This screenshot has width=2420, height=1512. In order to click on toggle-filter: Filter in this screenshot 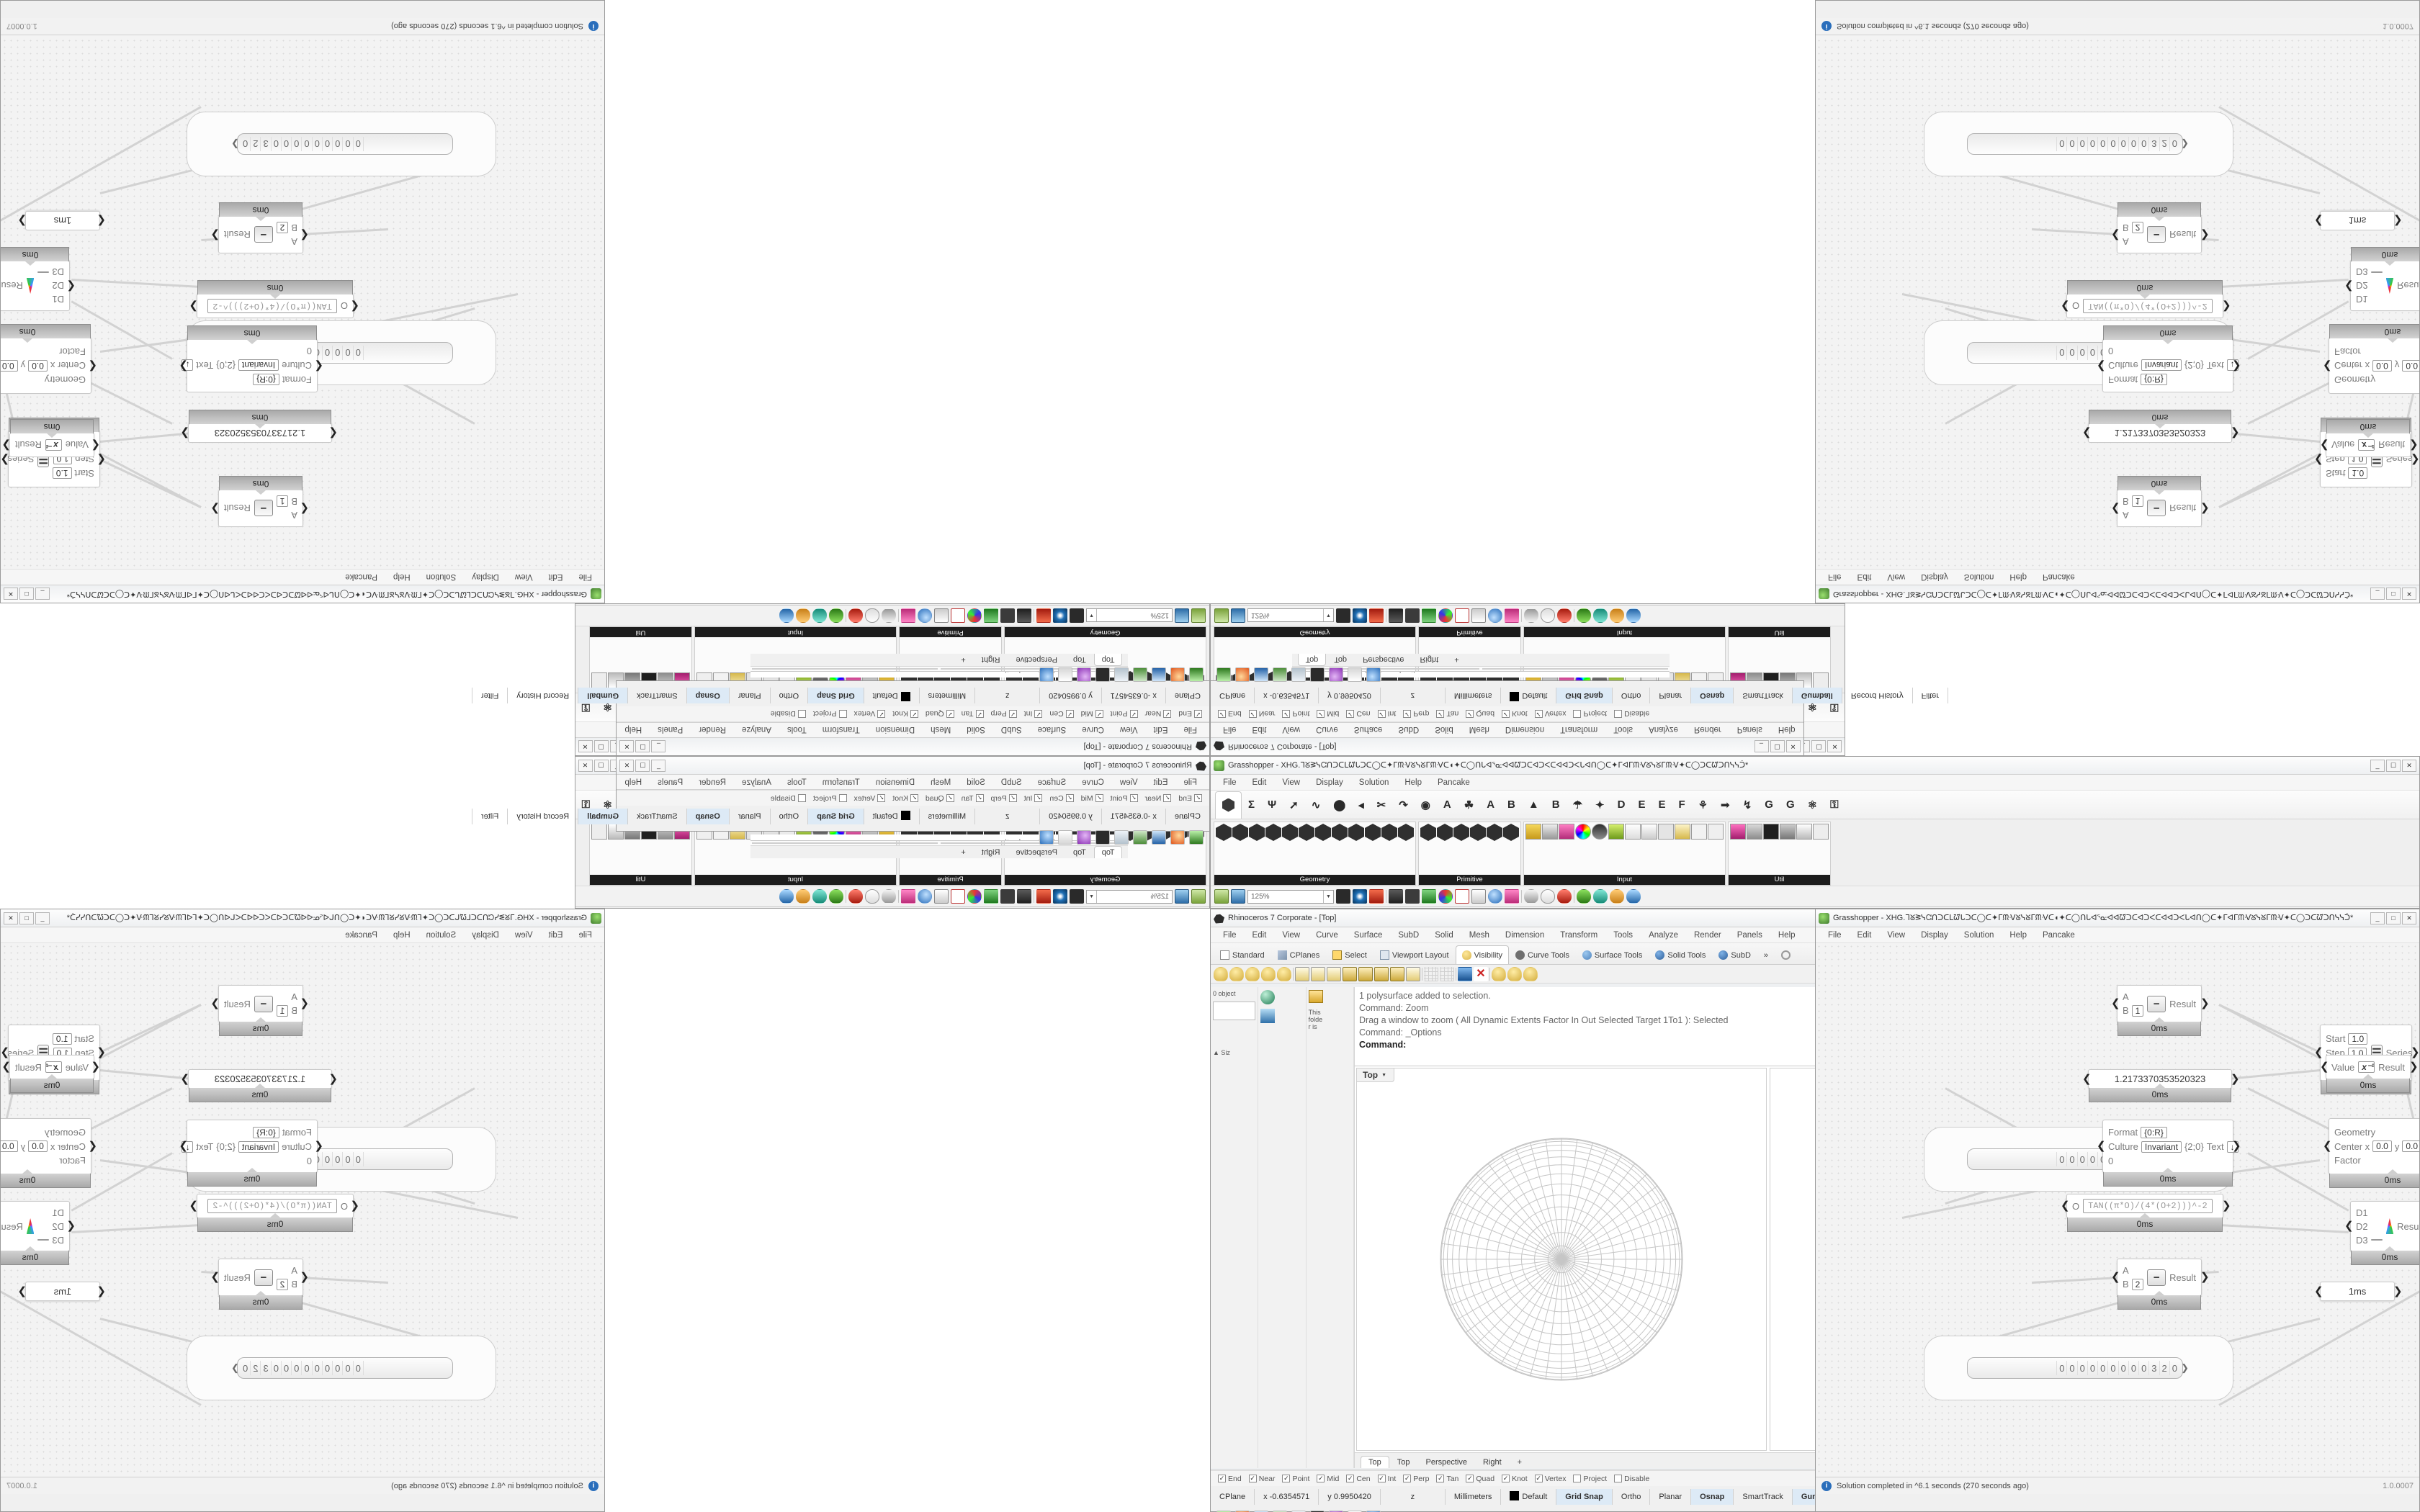, I will do `click(489, 695)`.